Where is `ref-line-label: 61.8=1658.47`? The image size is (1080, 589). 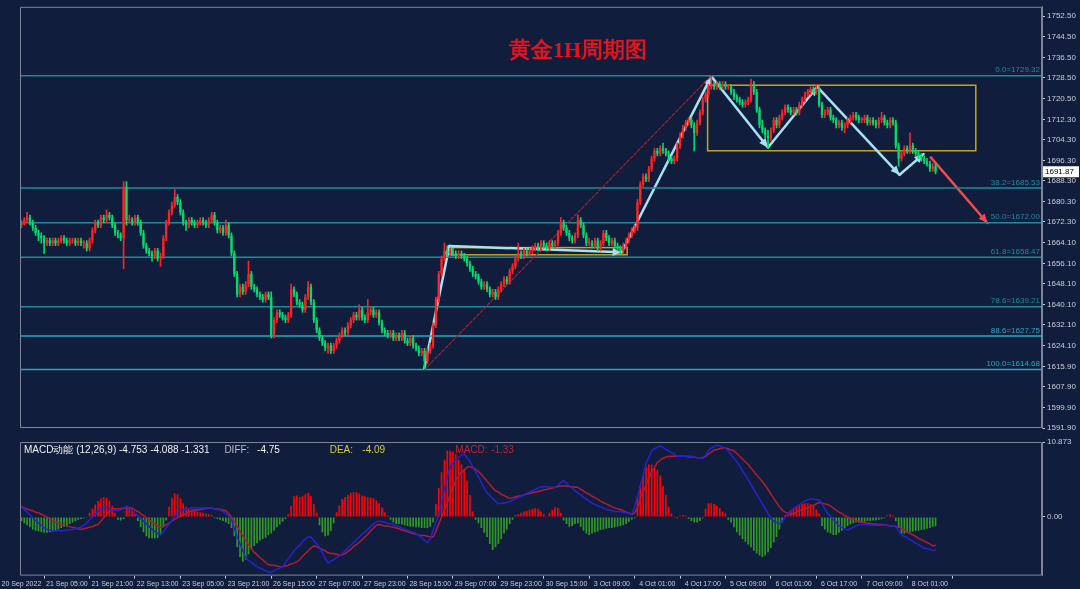
ref-line-label: 61.8=1658.47 is located at coordinates (1015, 252).